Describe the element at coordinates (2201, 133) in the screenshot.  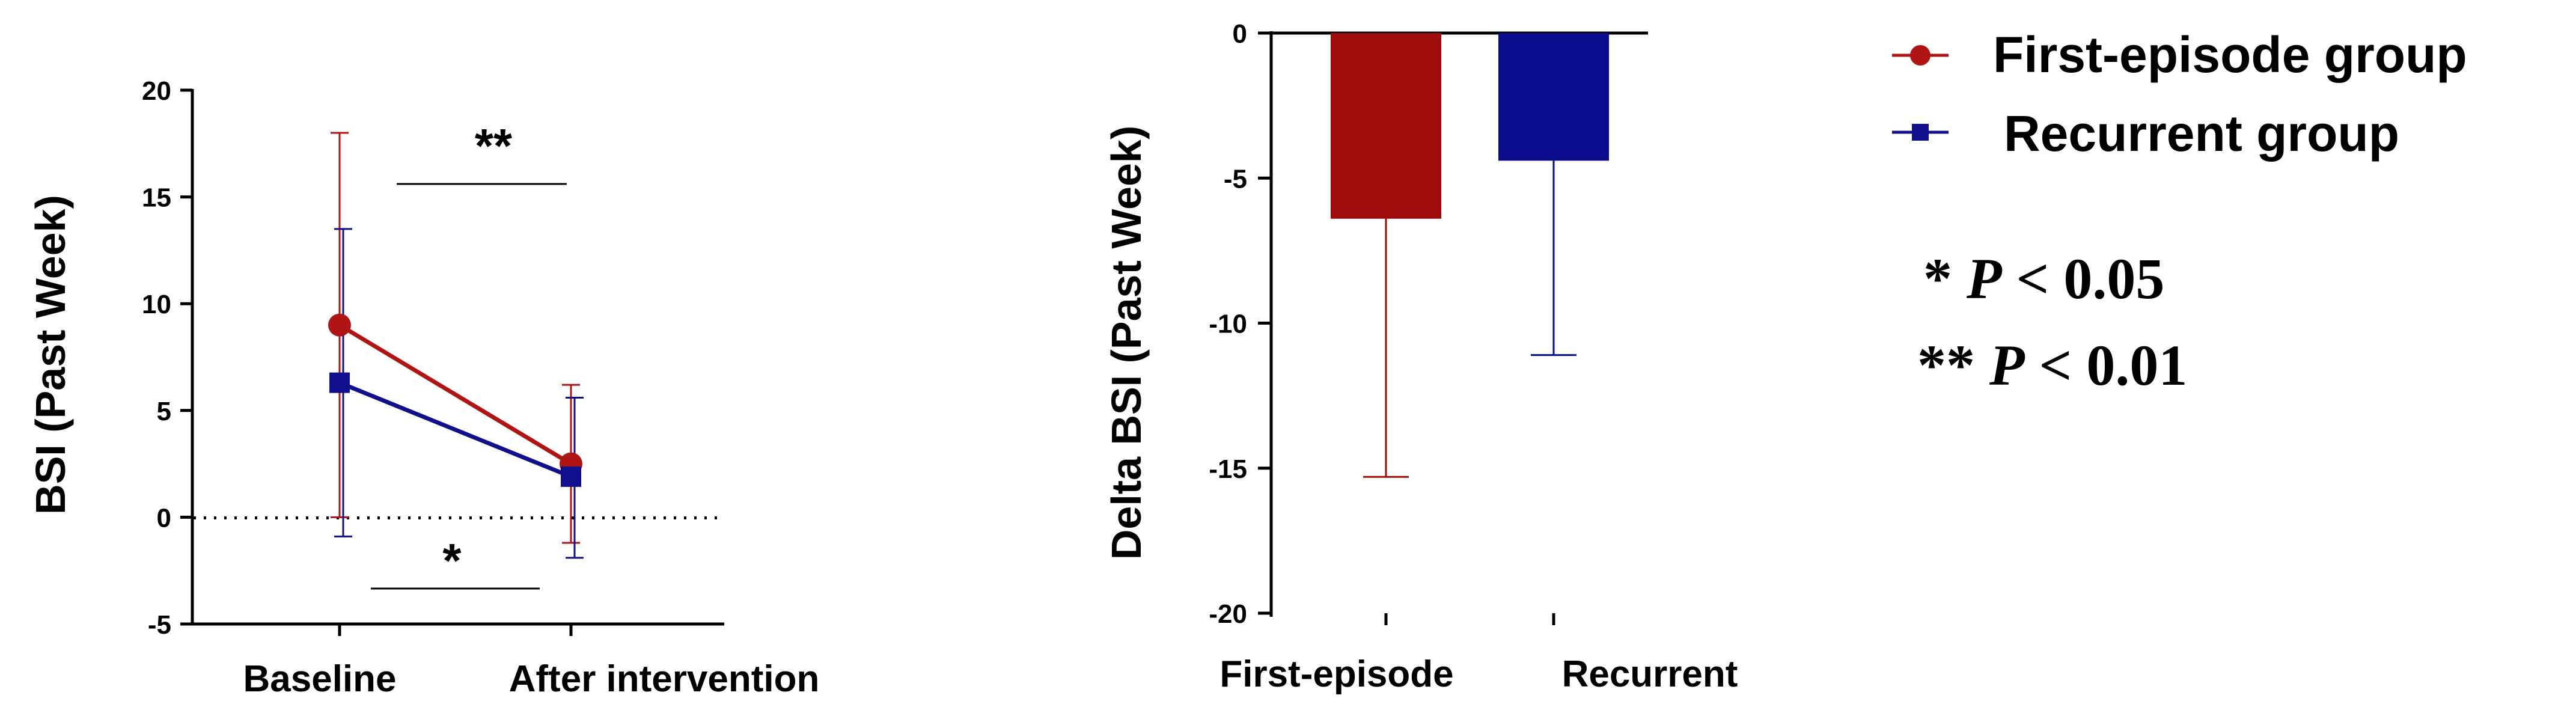
I see `legend-label-recurrent: Recurrent group` at that location.